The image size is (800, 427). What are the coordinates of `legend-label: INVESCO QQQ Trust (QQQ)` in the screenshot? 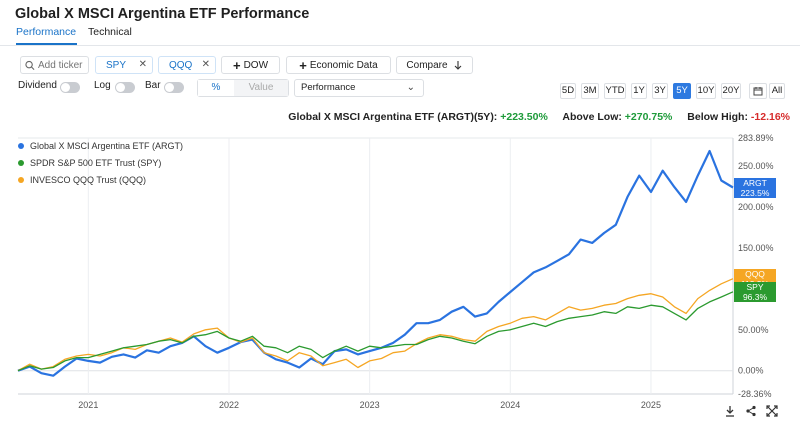 It's located at (88, 179).